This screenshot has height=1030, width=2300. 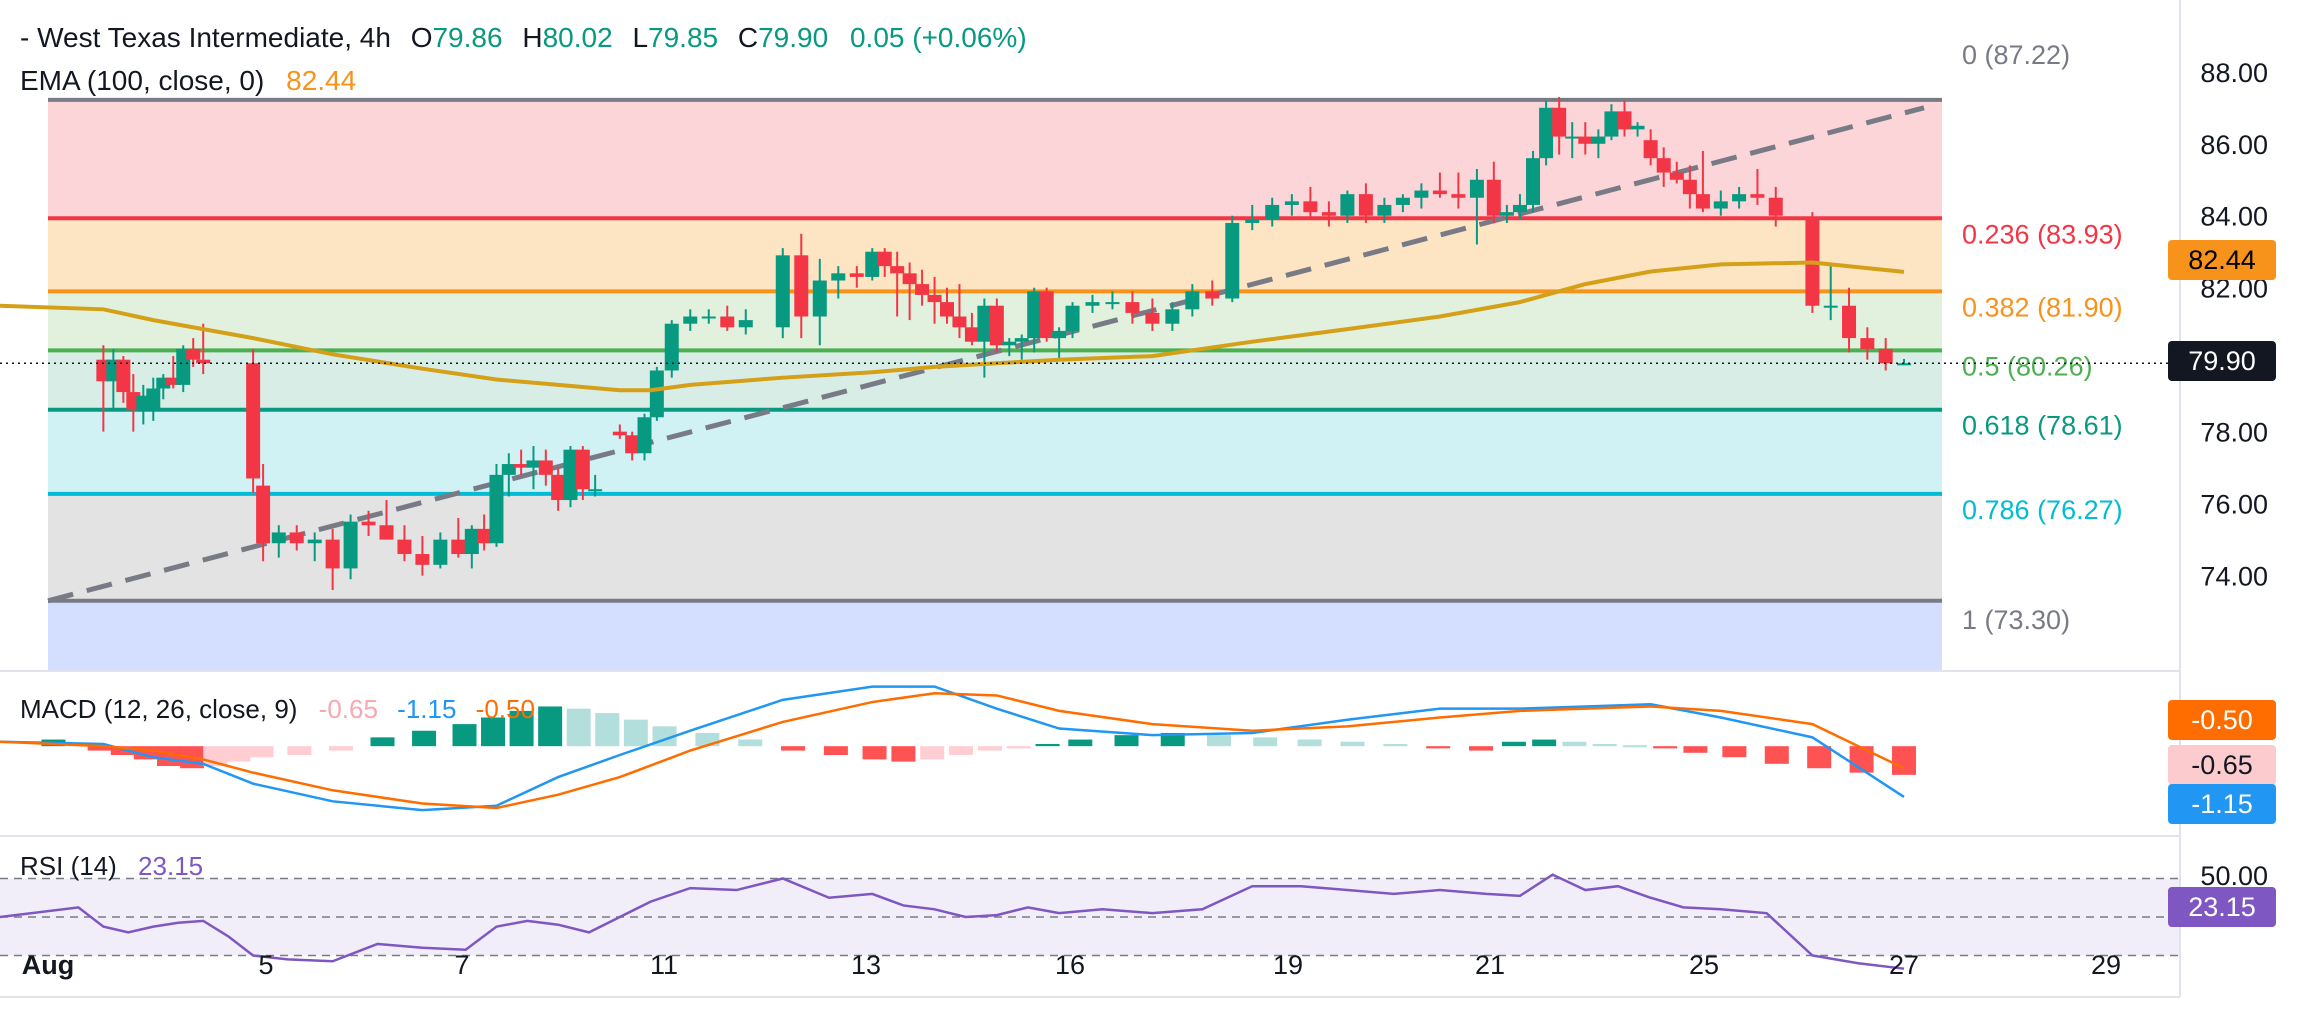 I want to click on time-tick: 16, so click(x=1070, y=965).